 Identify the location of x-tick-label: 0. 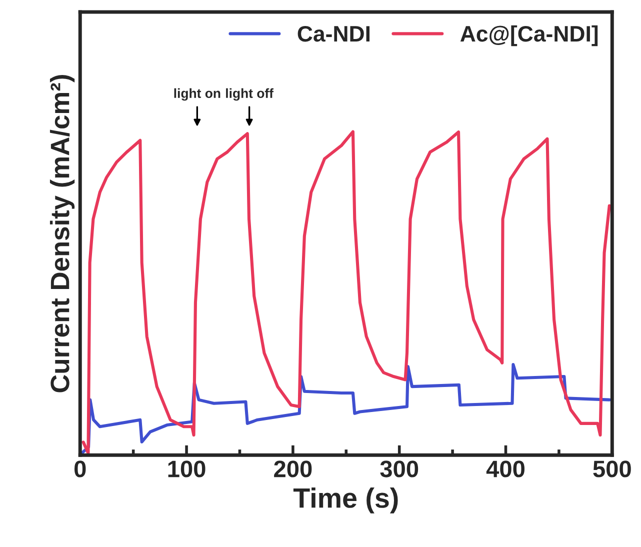
(80, 469).